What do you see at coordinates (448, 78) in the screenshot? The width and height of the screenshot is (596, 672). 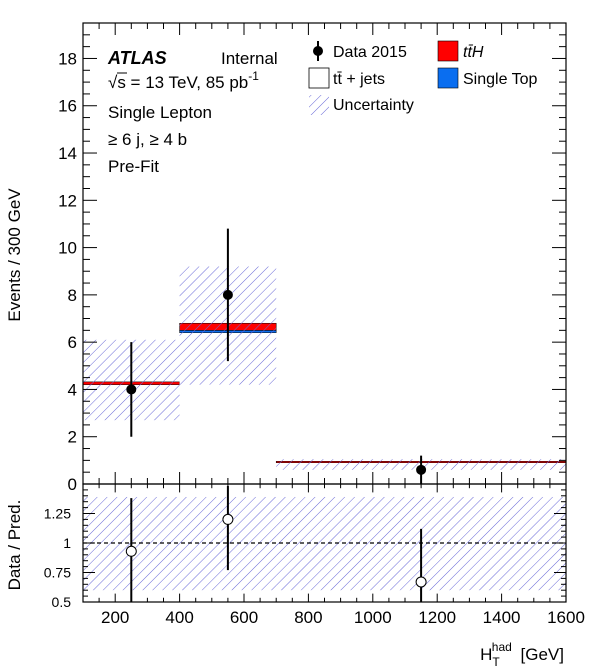 I see `legend-singletop-swatch` at bounding box center [448, 78].